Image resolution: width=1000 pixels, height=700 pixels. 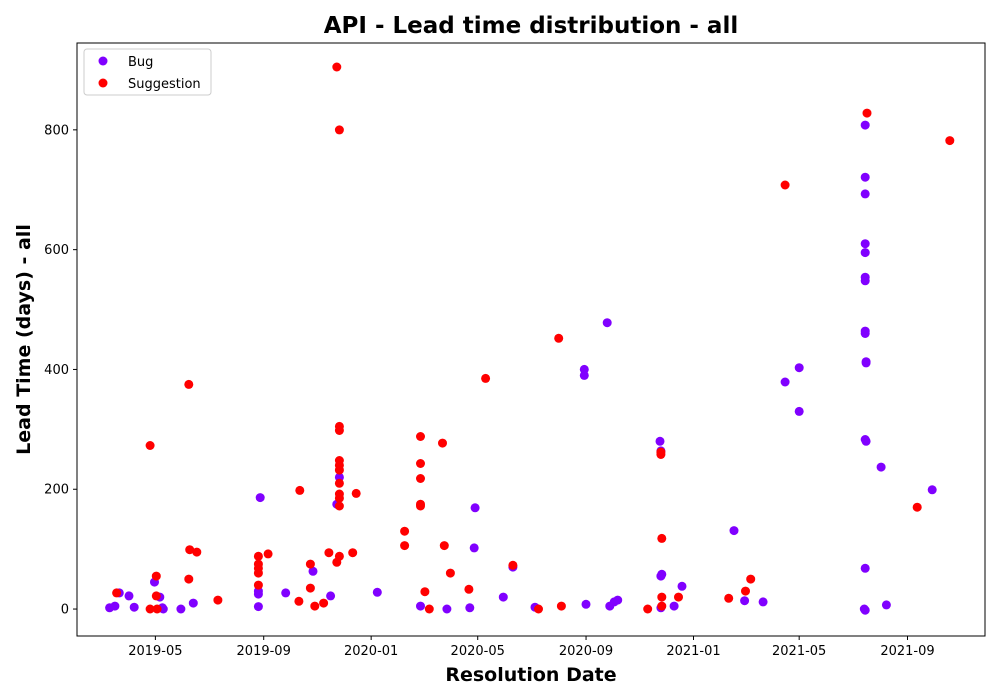 What do you see at coordinates (693, 651) in the screenshot?
I see `x-tick-label: 2021-01` at bounding box center [693, 651].